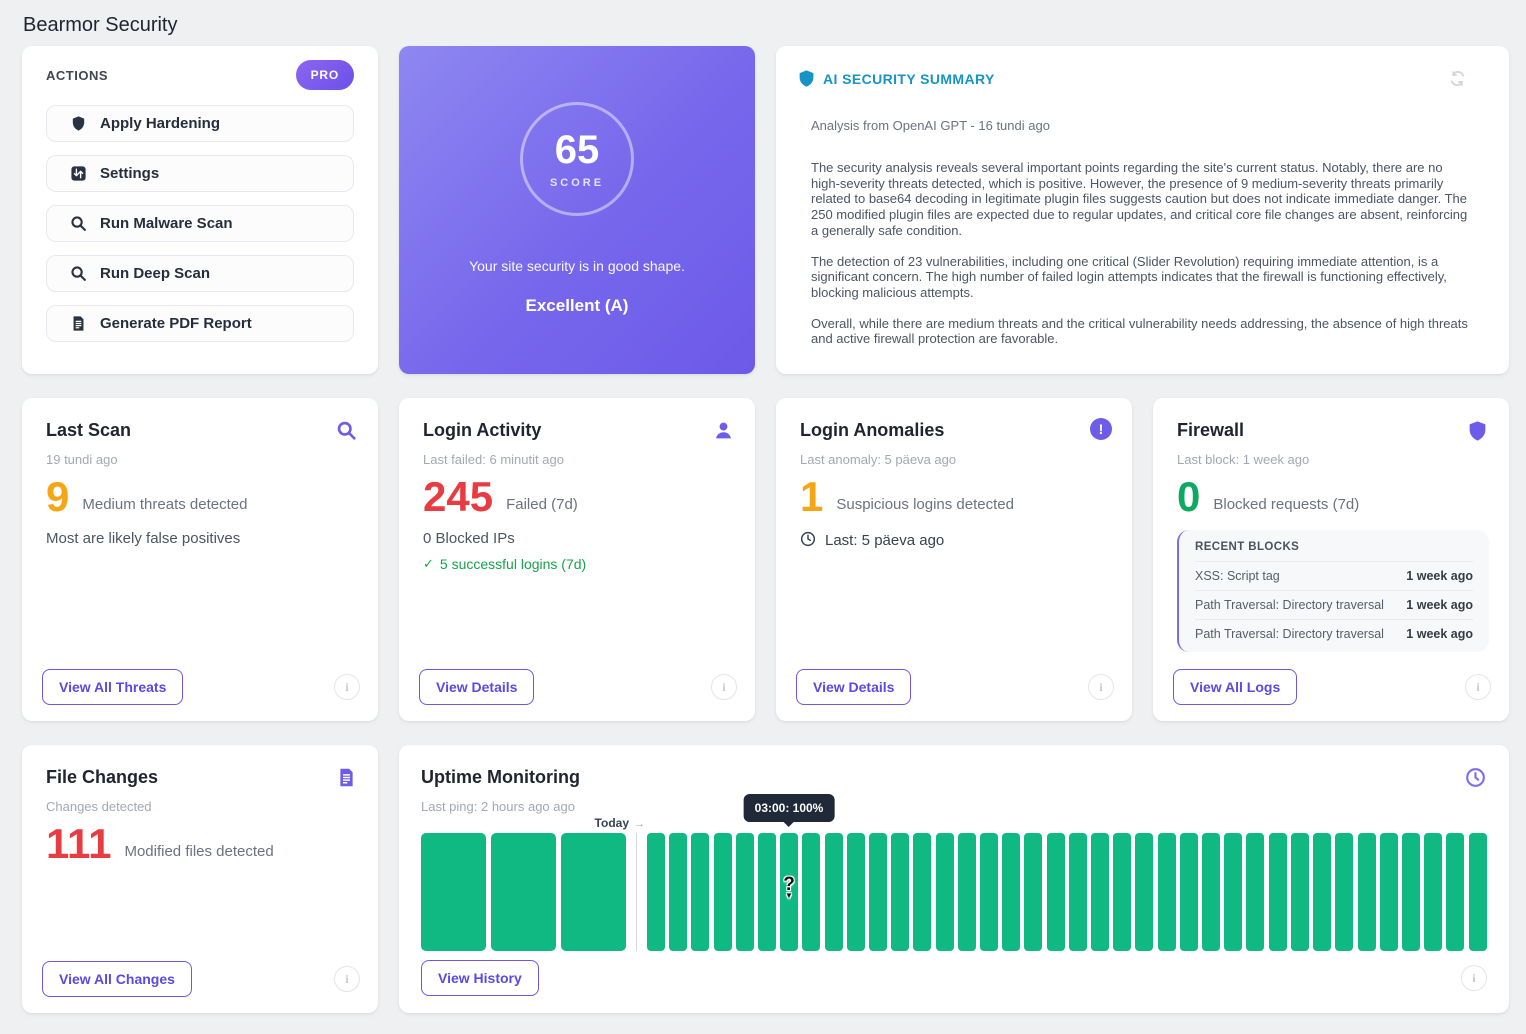 This screenshot has width=1526, height=1034. Describe the element at coordinates (1235, 687) in the screenshot. I see `view-all-logs-button: View All Logs` at that location.